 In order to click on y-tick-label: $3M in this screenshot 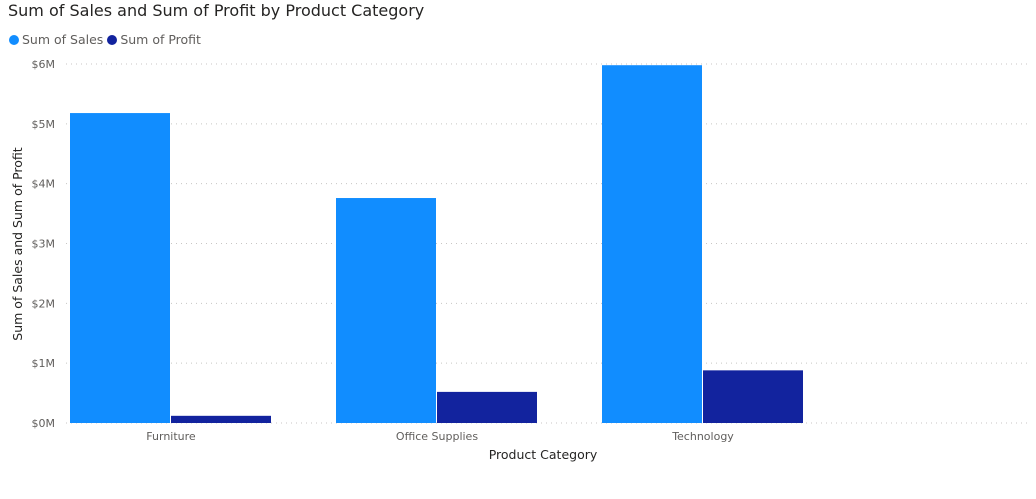, I will do `click(44, 244)`.